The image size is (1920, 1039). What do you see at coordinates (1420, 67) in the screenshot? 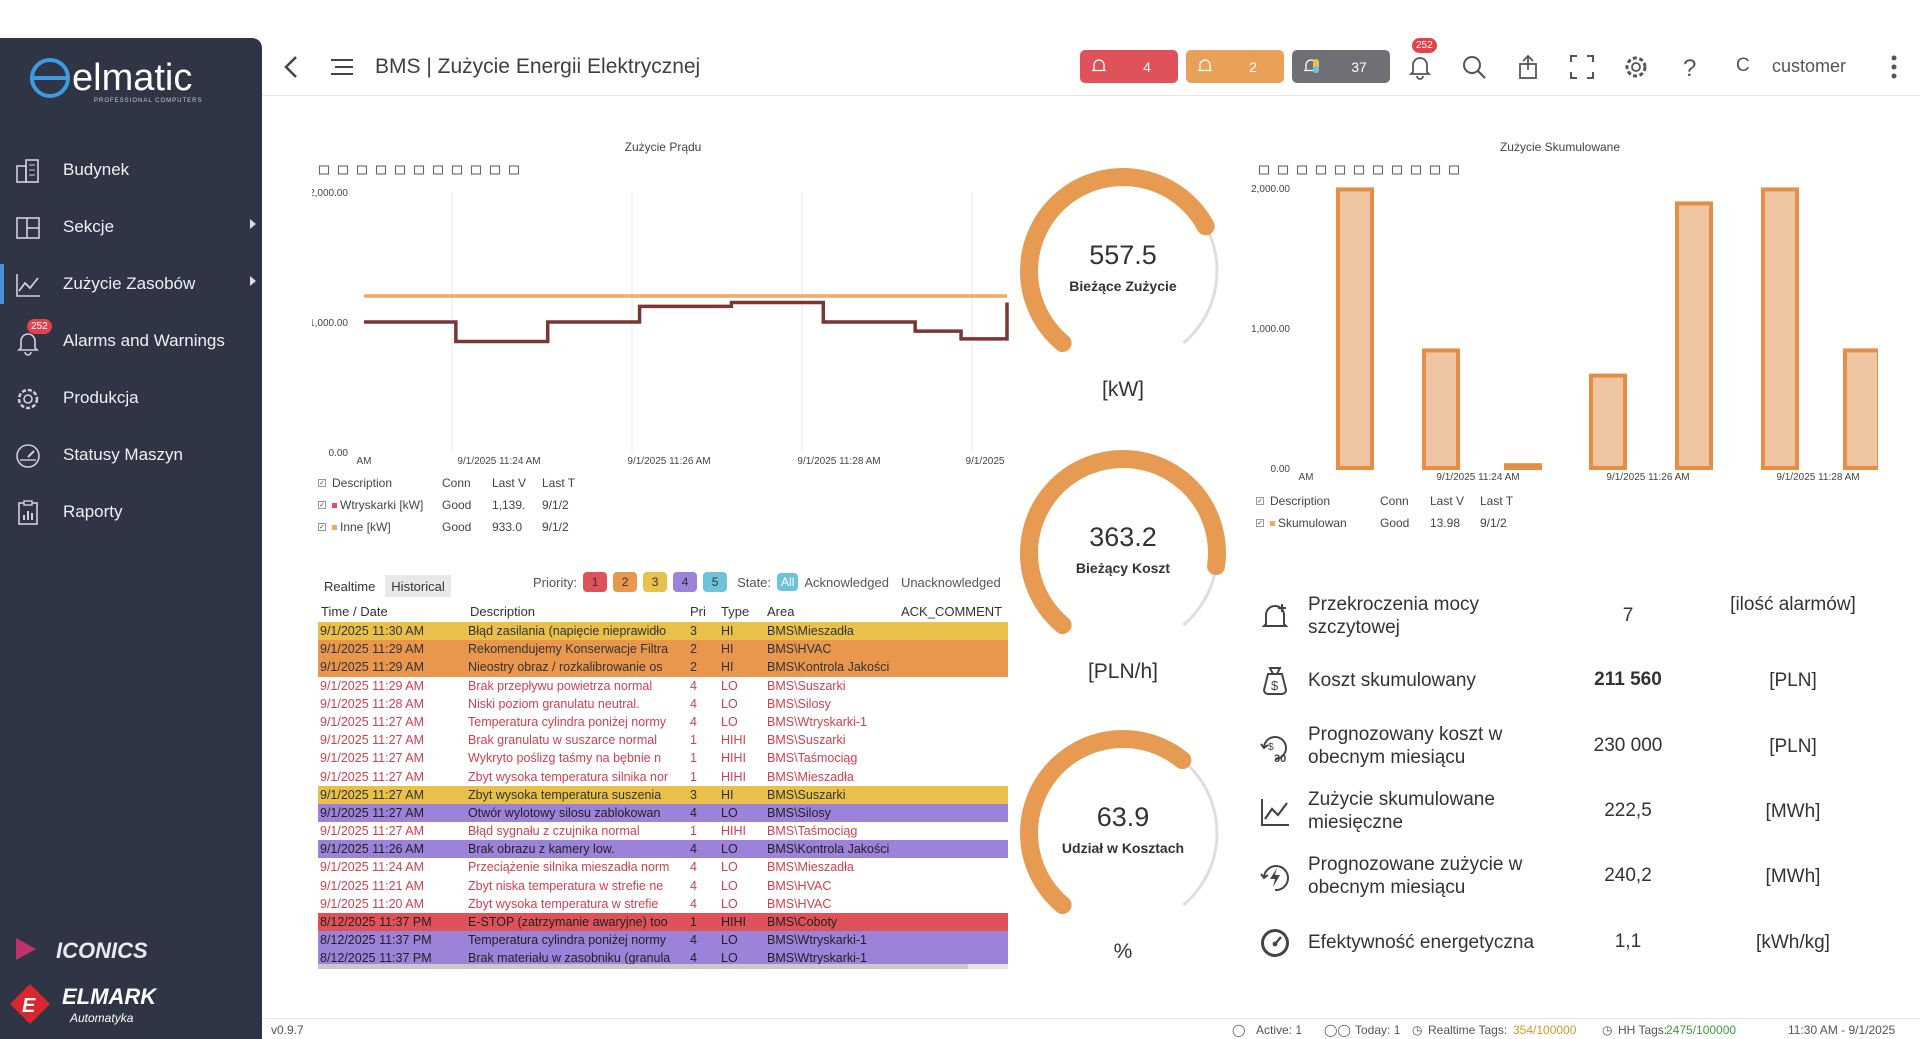
I see `bell-icon` at bounding box center [1420, 67].